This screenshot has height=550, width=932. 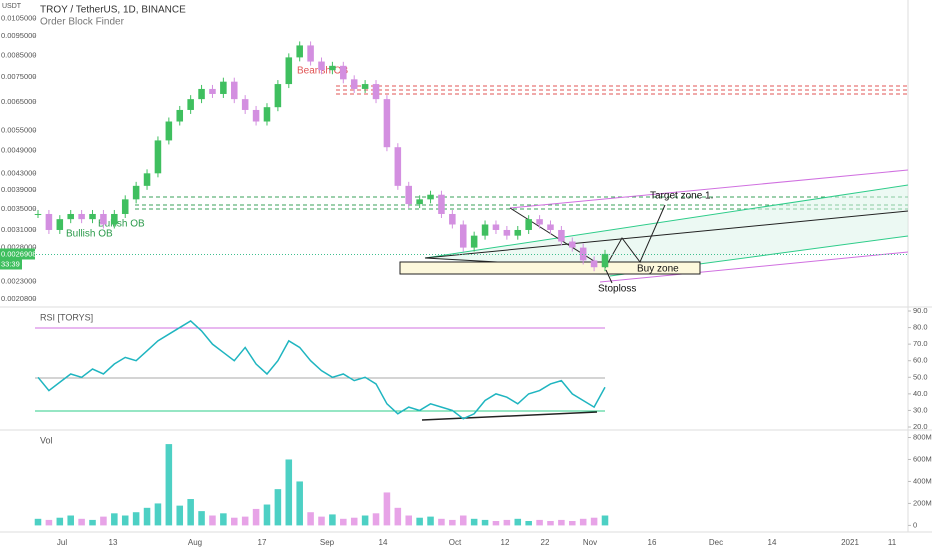 What do you see at coordinates (658, 269) in the screenshot?
I see `annotation: Buy zone` at bounding box center [658, 269].